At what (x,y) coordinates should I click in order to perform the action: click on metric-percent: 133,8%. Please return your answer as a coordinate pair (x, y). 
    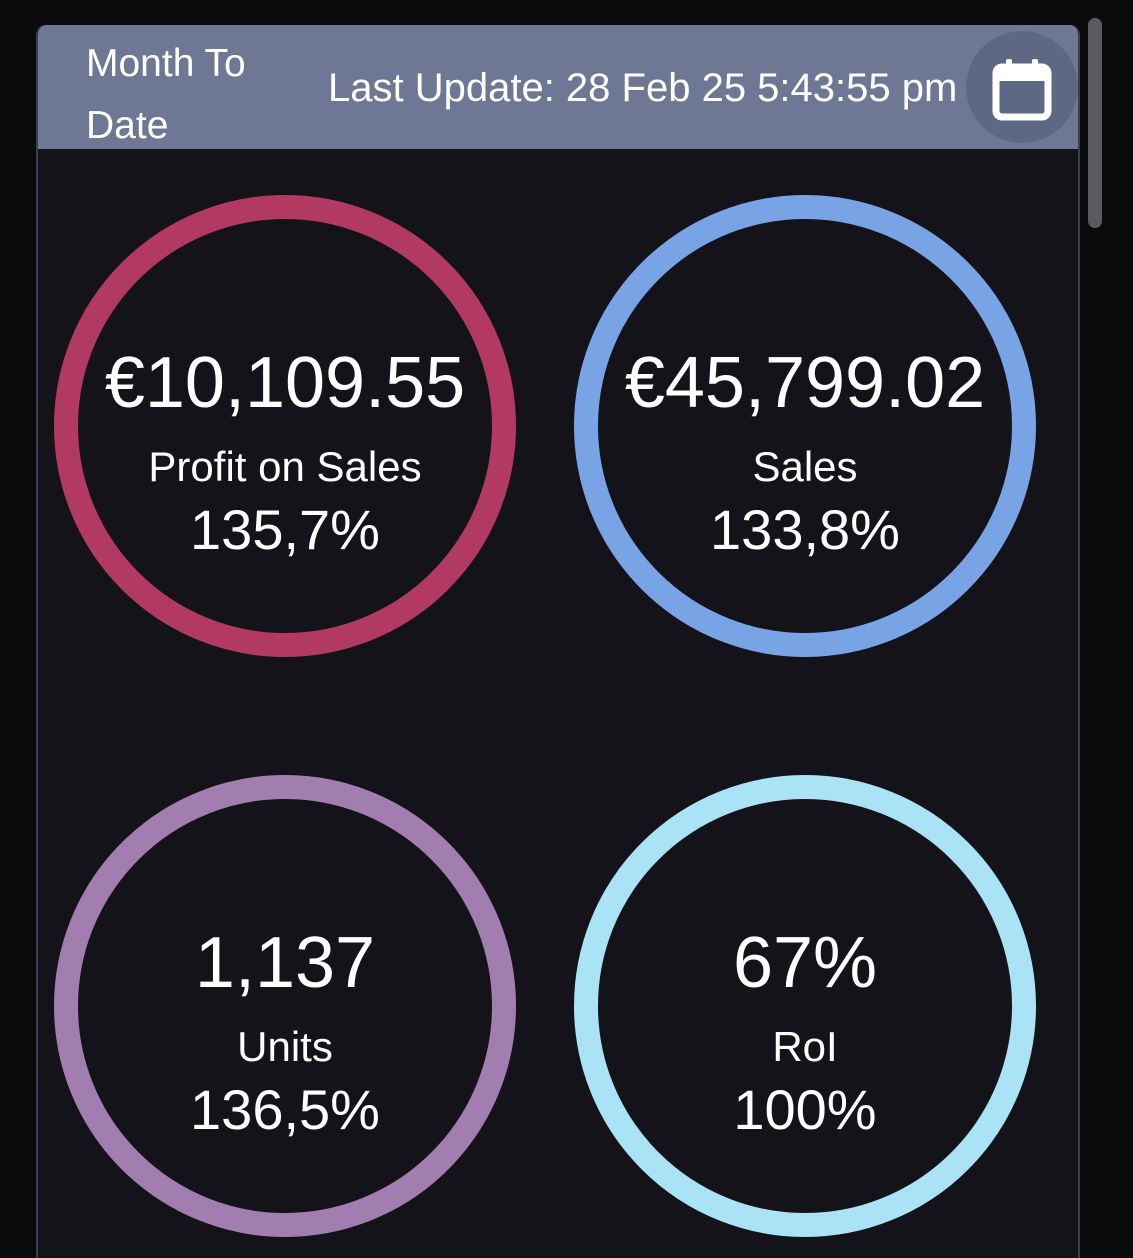
    Looking at the image, I should click on (805, 529).